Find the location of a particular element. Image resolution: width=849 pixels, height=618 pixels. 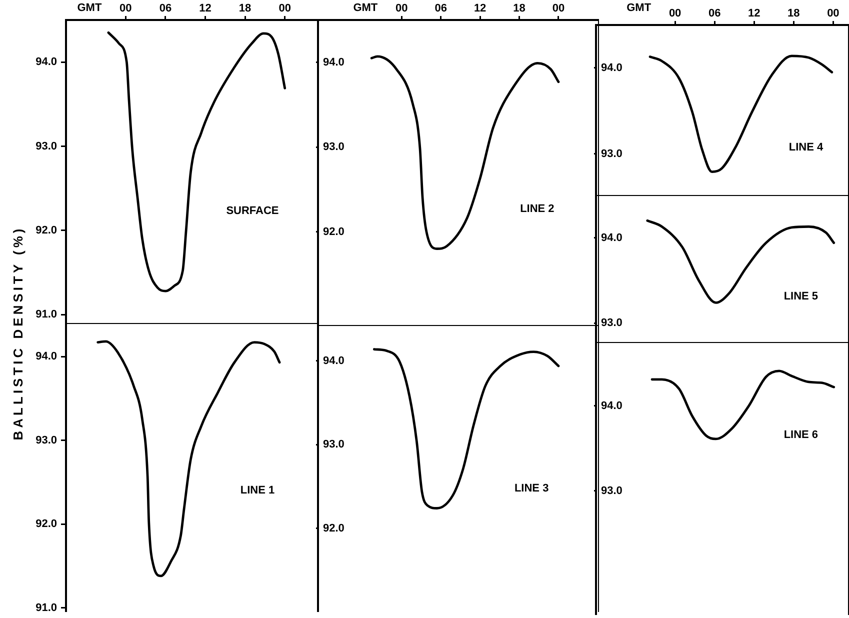

text: LINE 2 is located at coordinates (537, 209).